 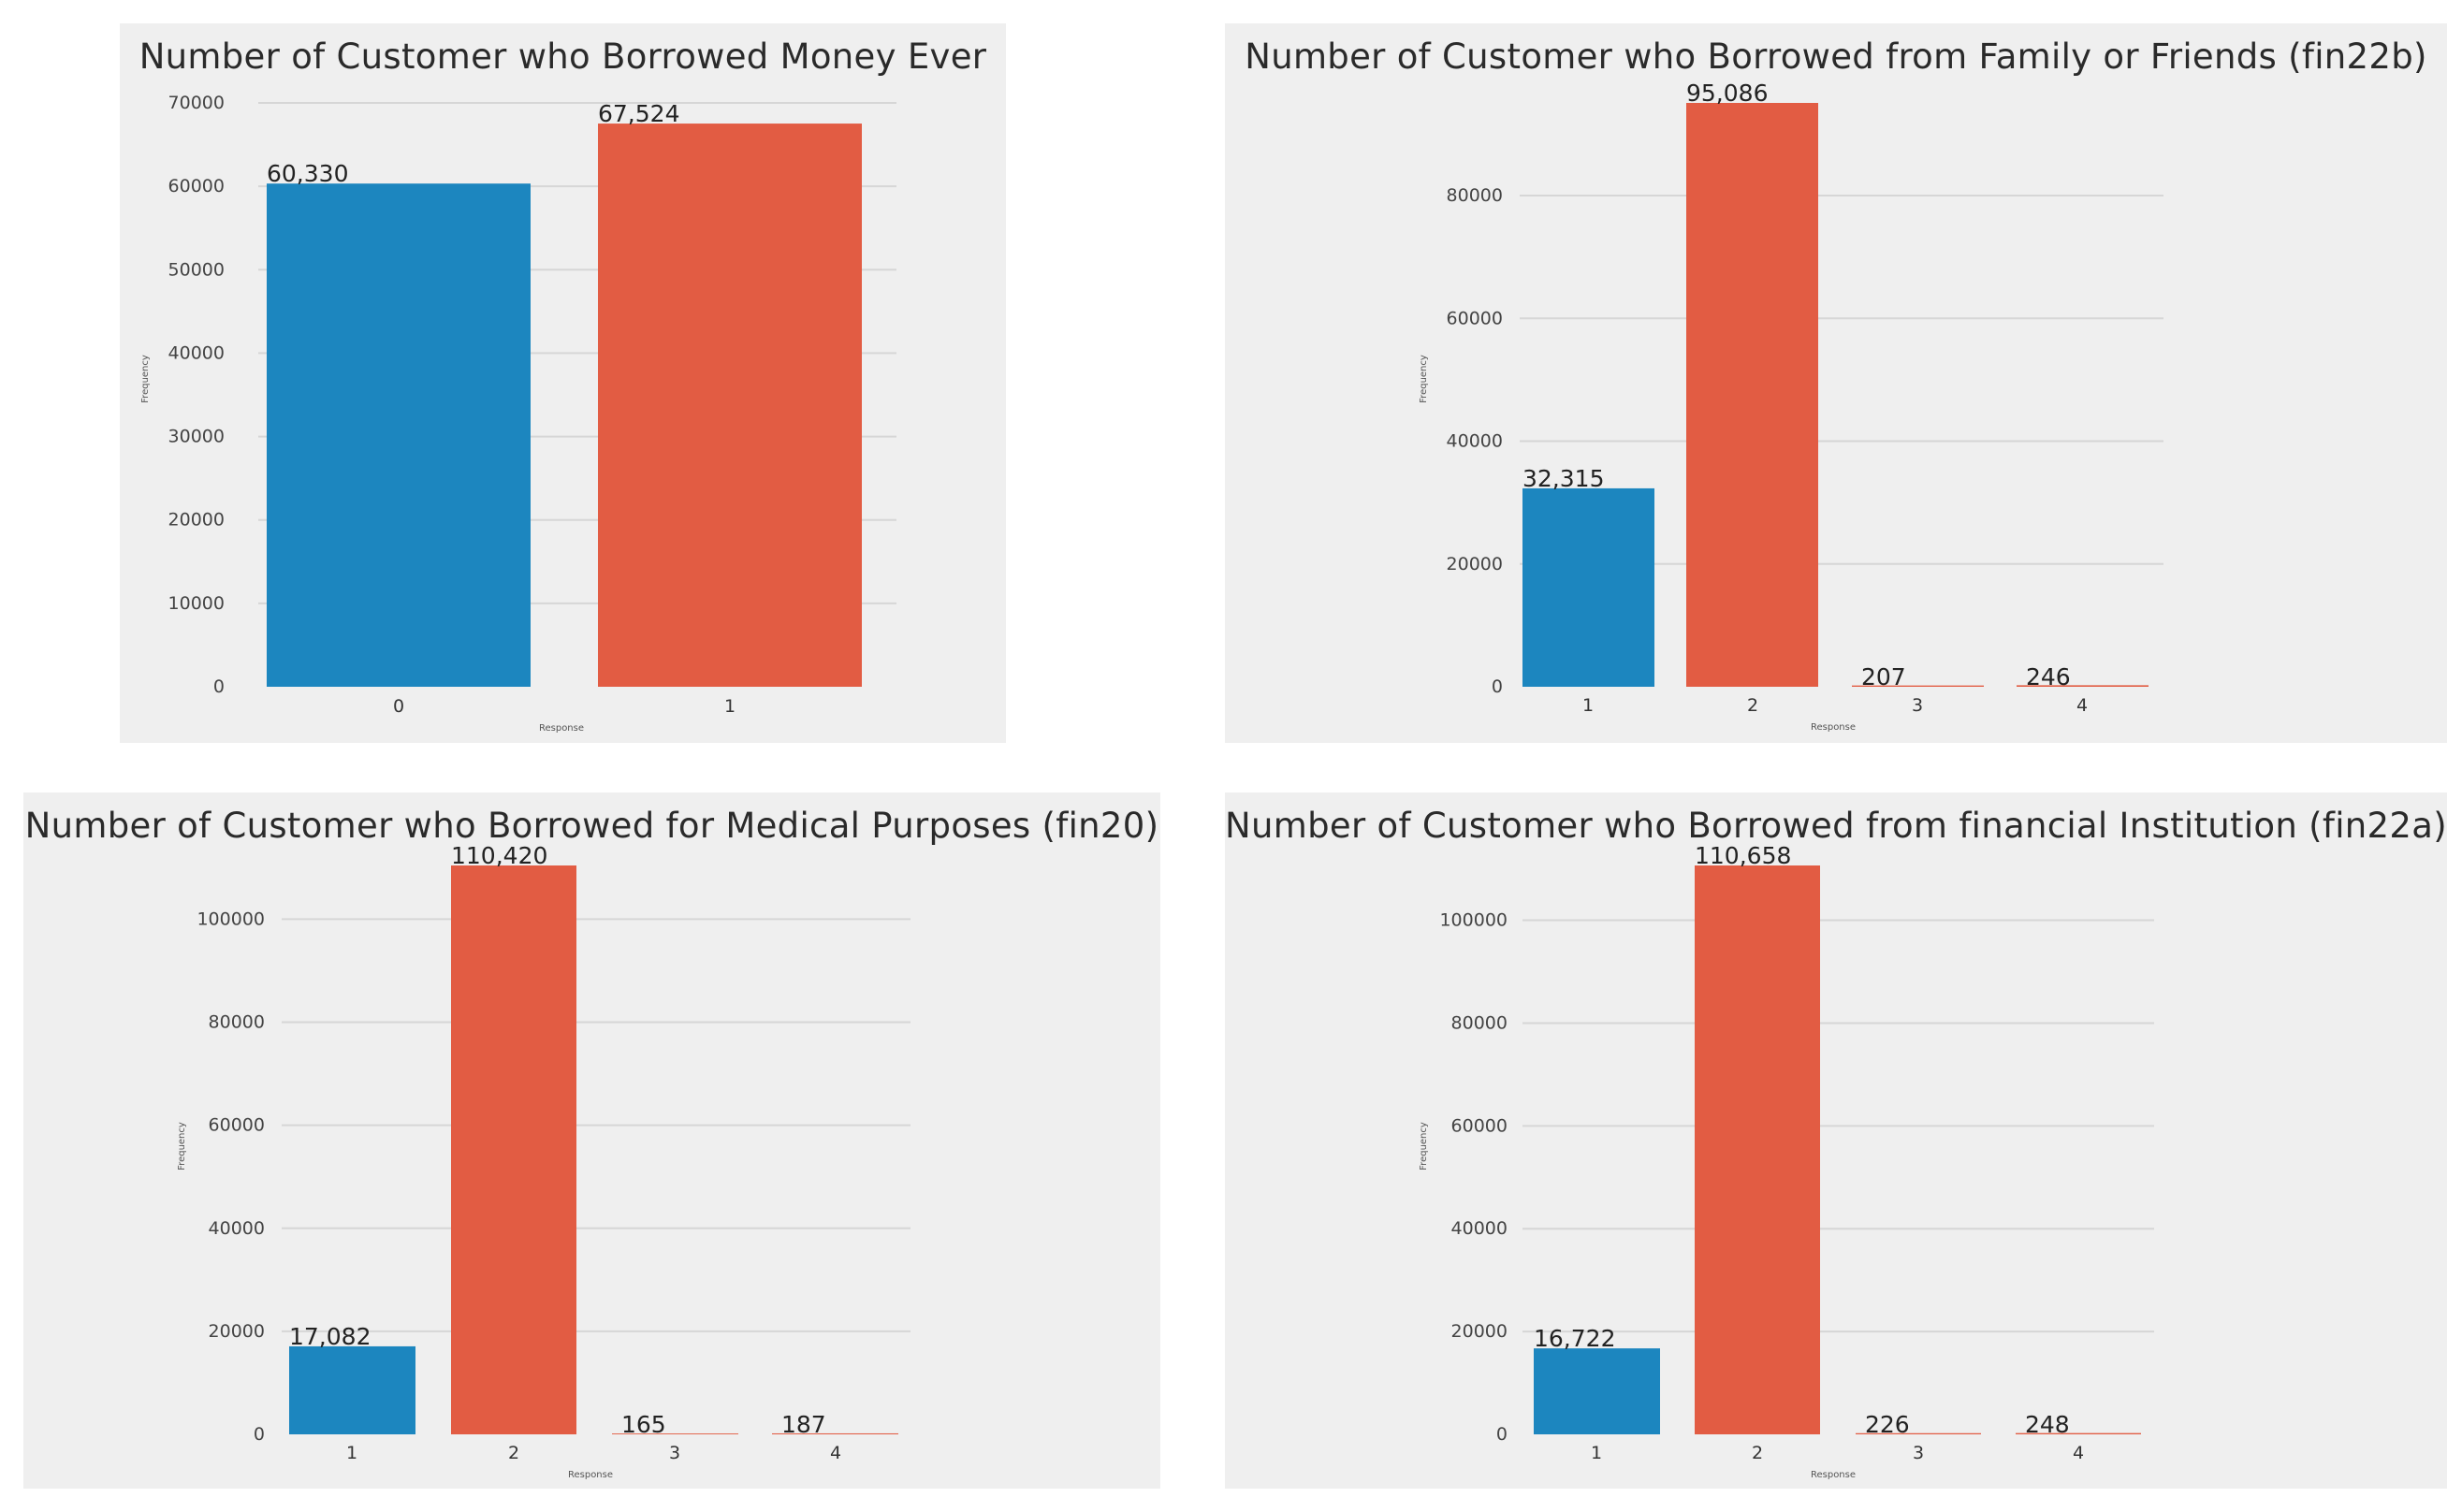 I want to click on value-label: 165, so click(x=643, y=1425).